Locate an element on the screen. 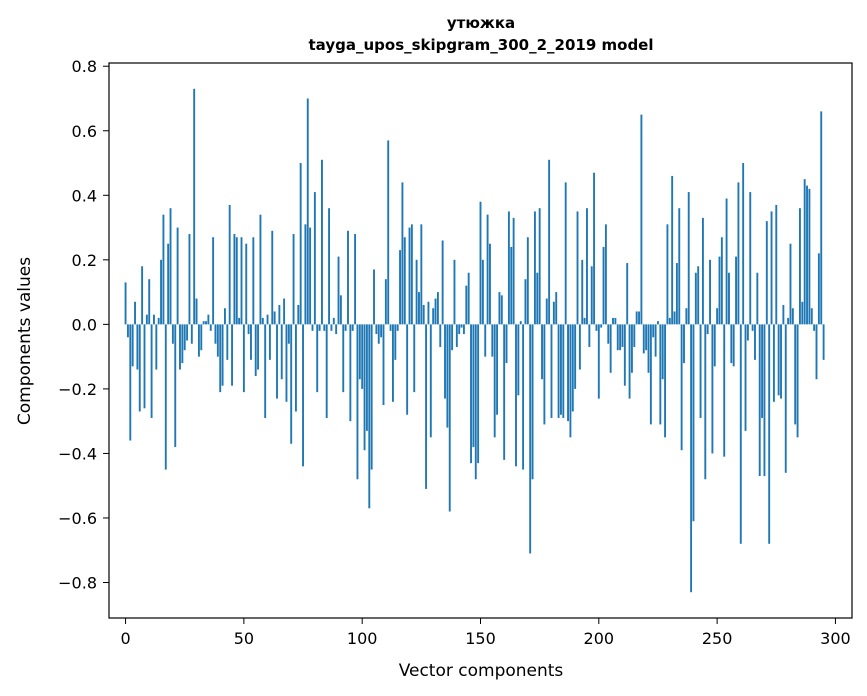  x-tick-label: 250 is located at coordinates (717, 638).